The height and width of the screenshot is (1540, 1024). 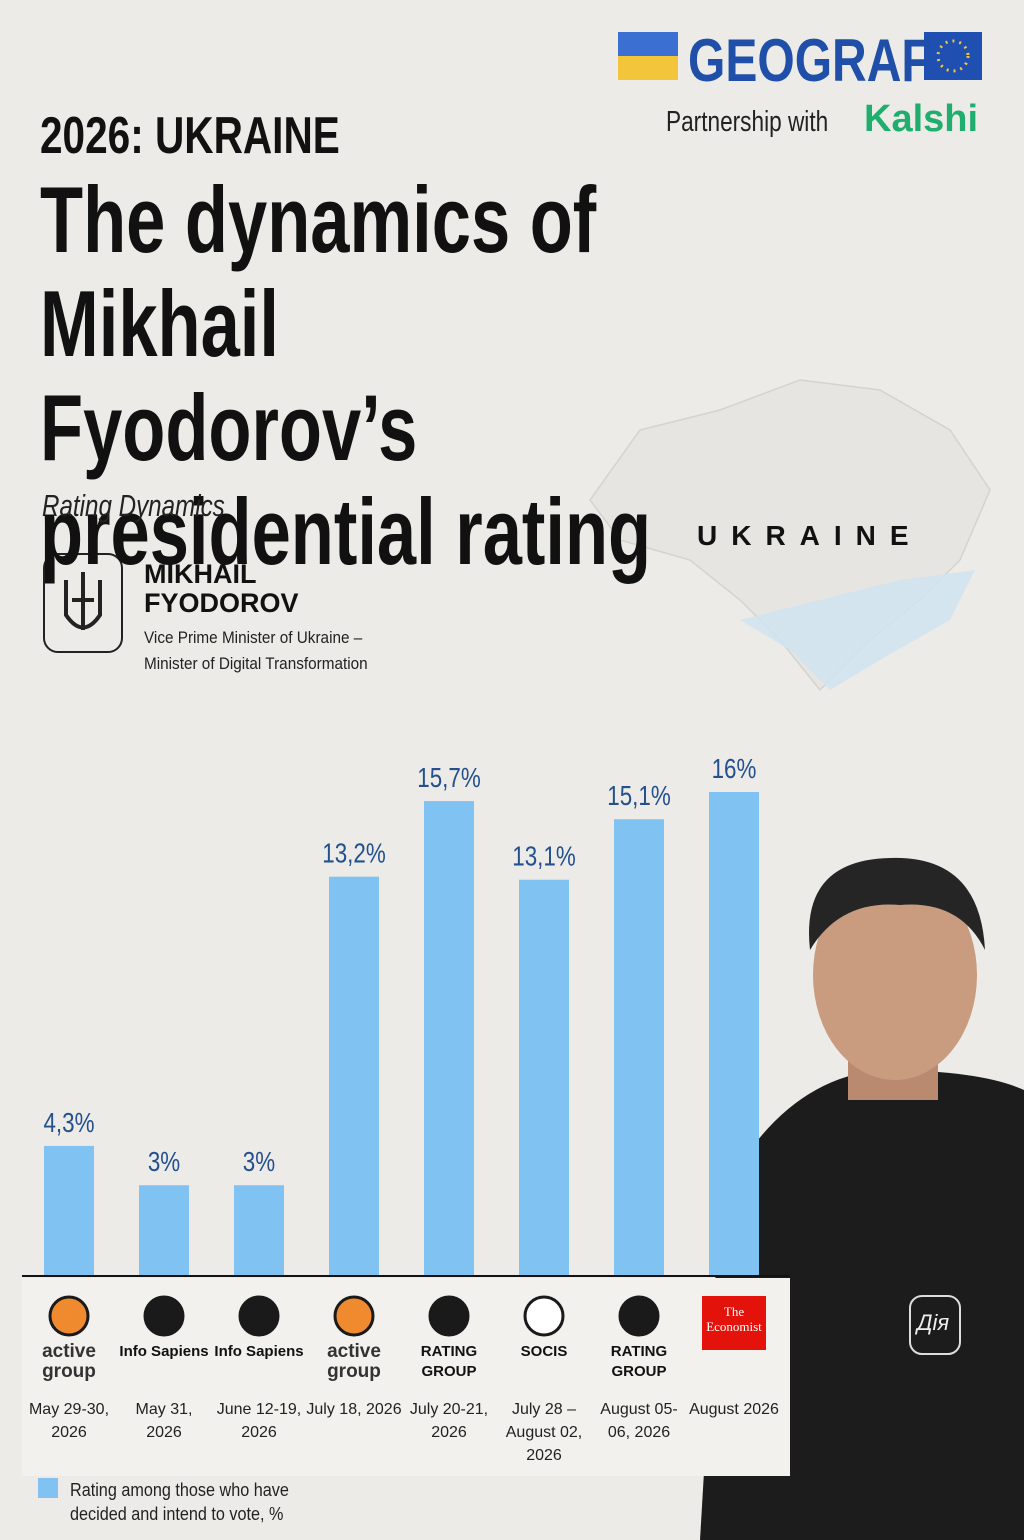 I want to click on kicker: 2026: UKRAINE, so click(x=190, y=136).